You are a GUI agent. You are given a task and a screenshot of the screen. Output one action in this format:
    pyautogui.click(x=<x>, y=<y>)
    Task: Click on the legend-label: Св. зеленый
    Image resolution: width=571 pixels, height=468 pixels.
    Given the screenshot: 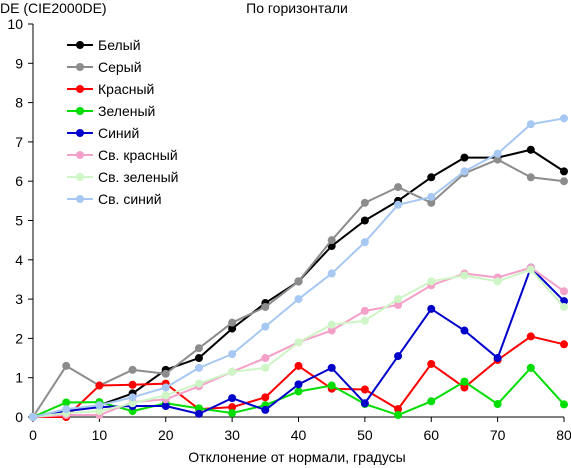 What is the action you would take?
    pyautogui.click(x=138, y=177)
    